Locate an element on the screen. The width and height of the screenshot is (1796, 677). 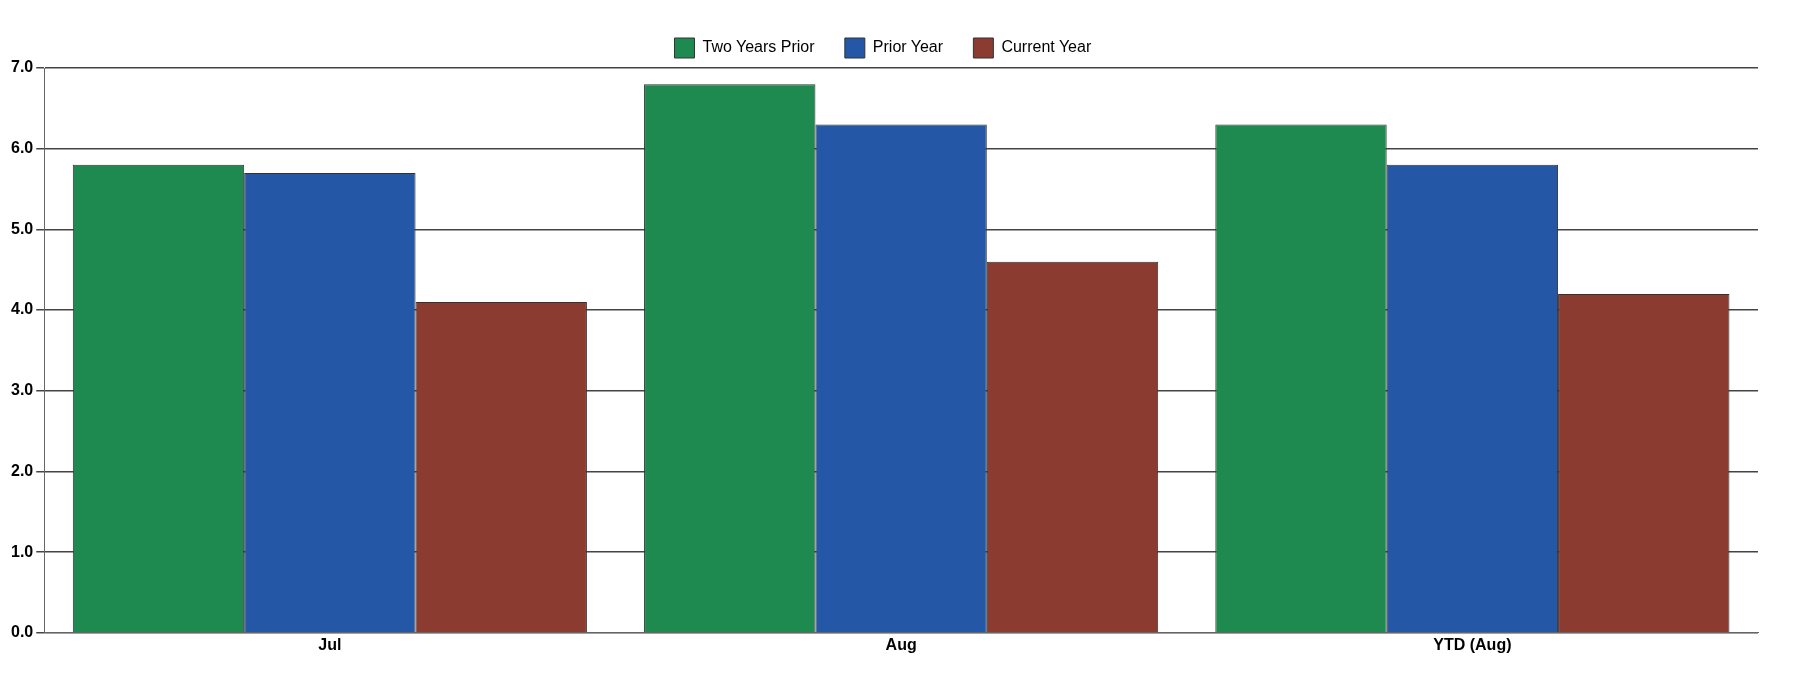
x-tick-label: Aug is located at coordinates (901, 644).